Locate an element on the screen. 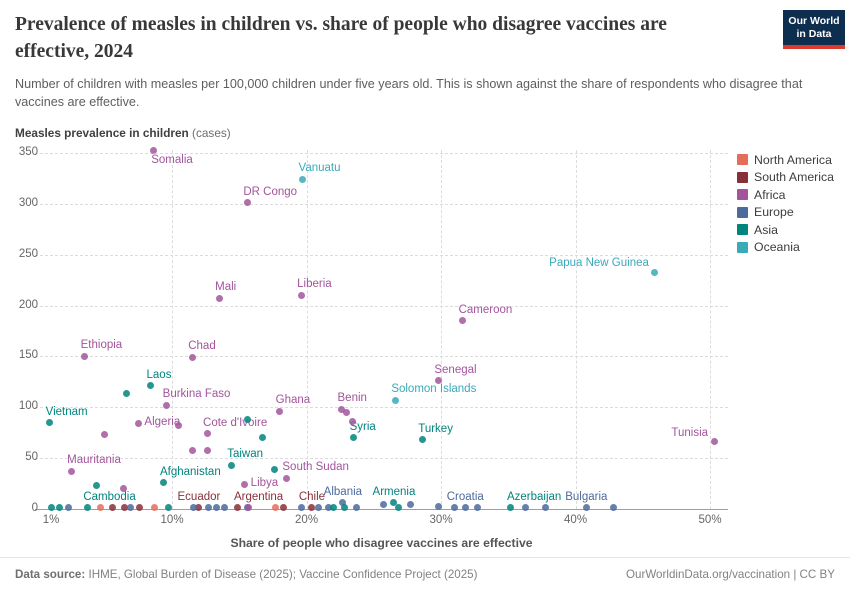 This screenshot has width=850, height=600. data-point-benin is located at coordinates (342, 409).